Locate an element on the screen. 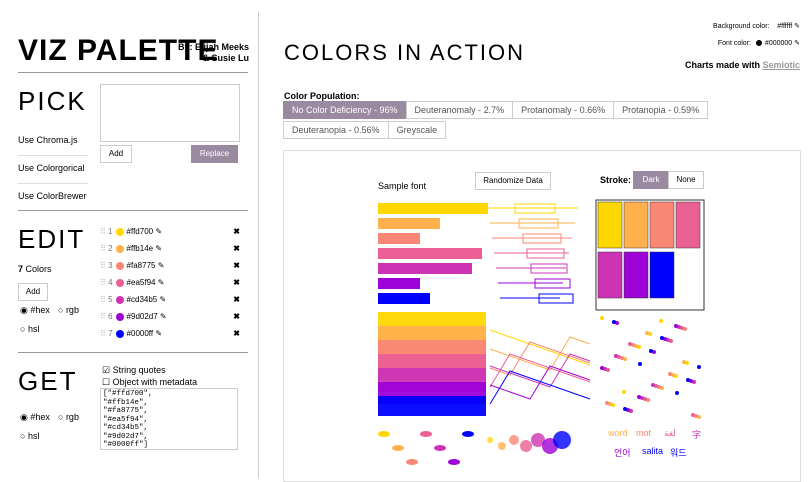 The width and height of the screenshot is (812, 482). sample-font: Sample font is located at coordinates (402, 186).